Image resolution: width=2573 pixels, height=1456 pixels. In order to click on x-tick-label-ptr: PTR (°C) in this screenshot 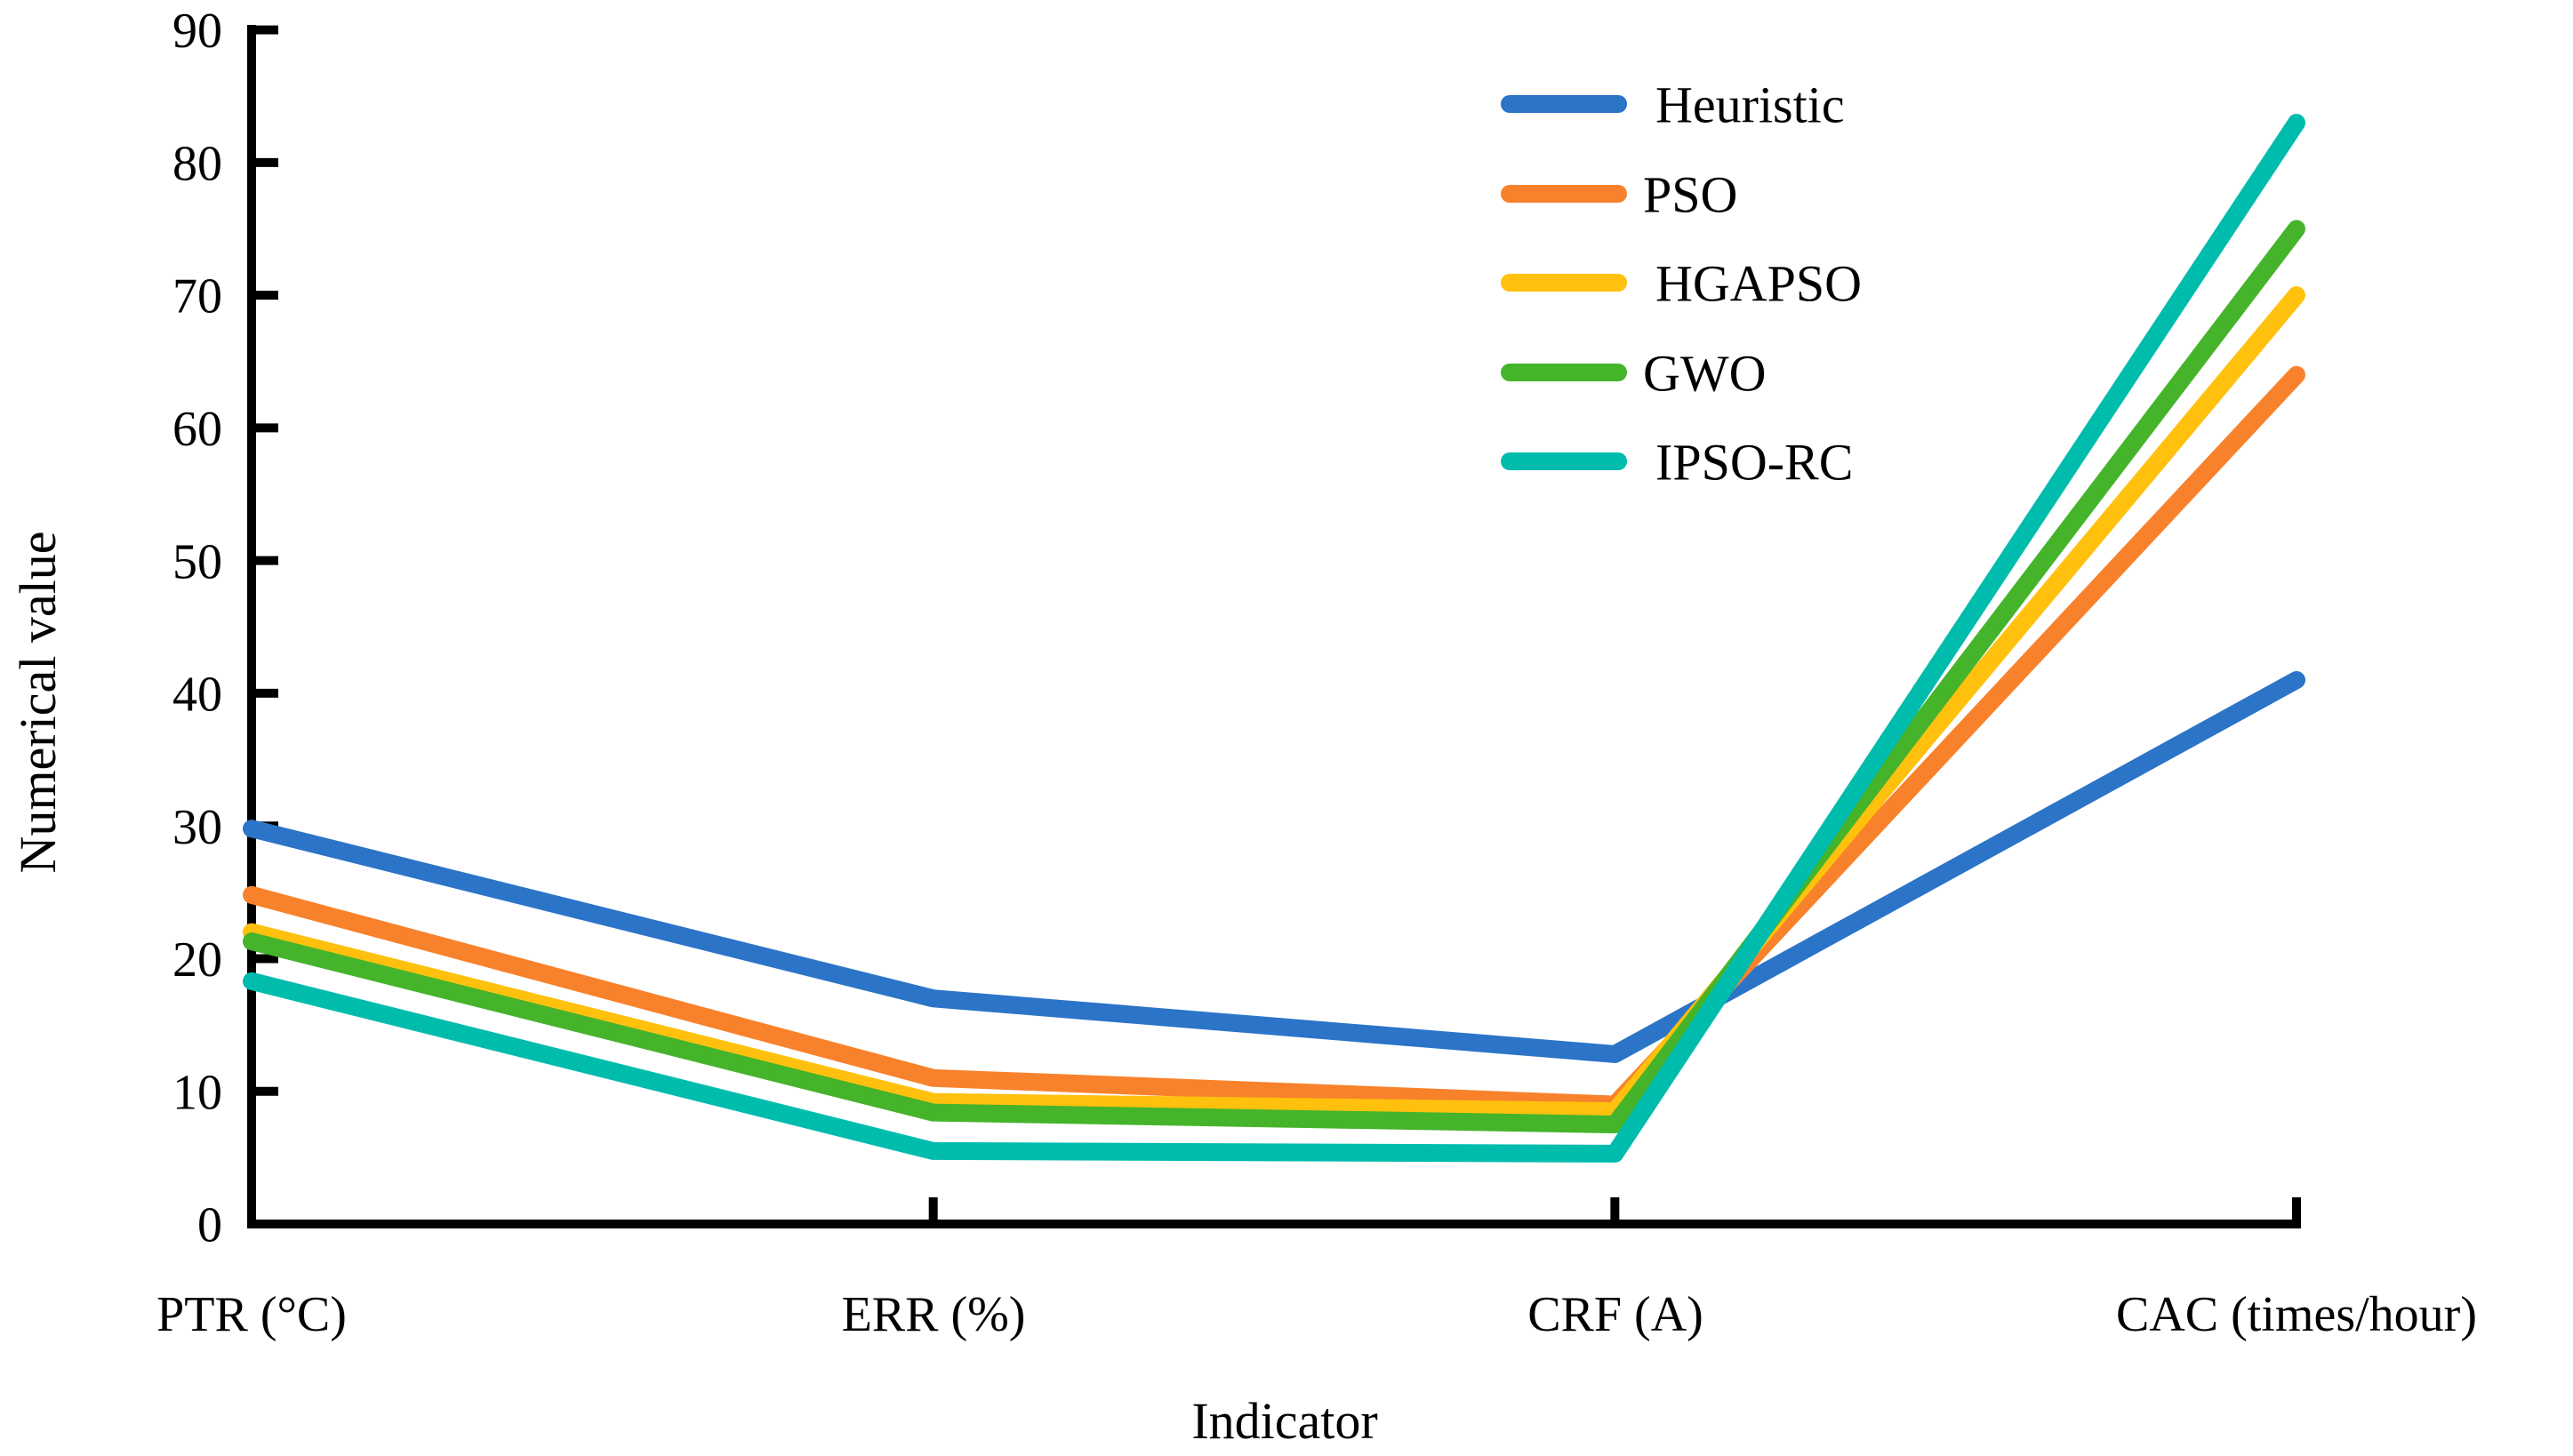, I will do `click(252, 1314)`.